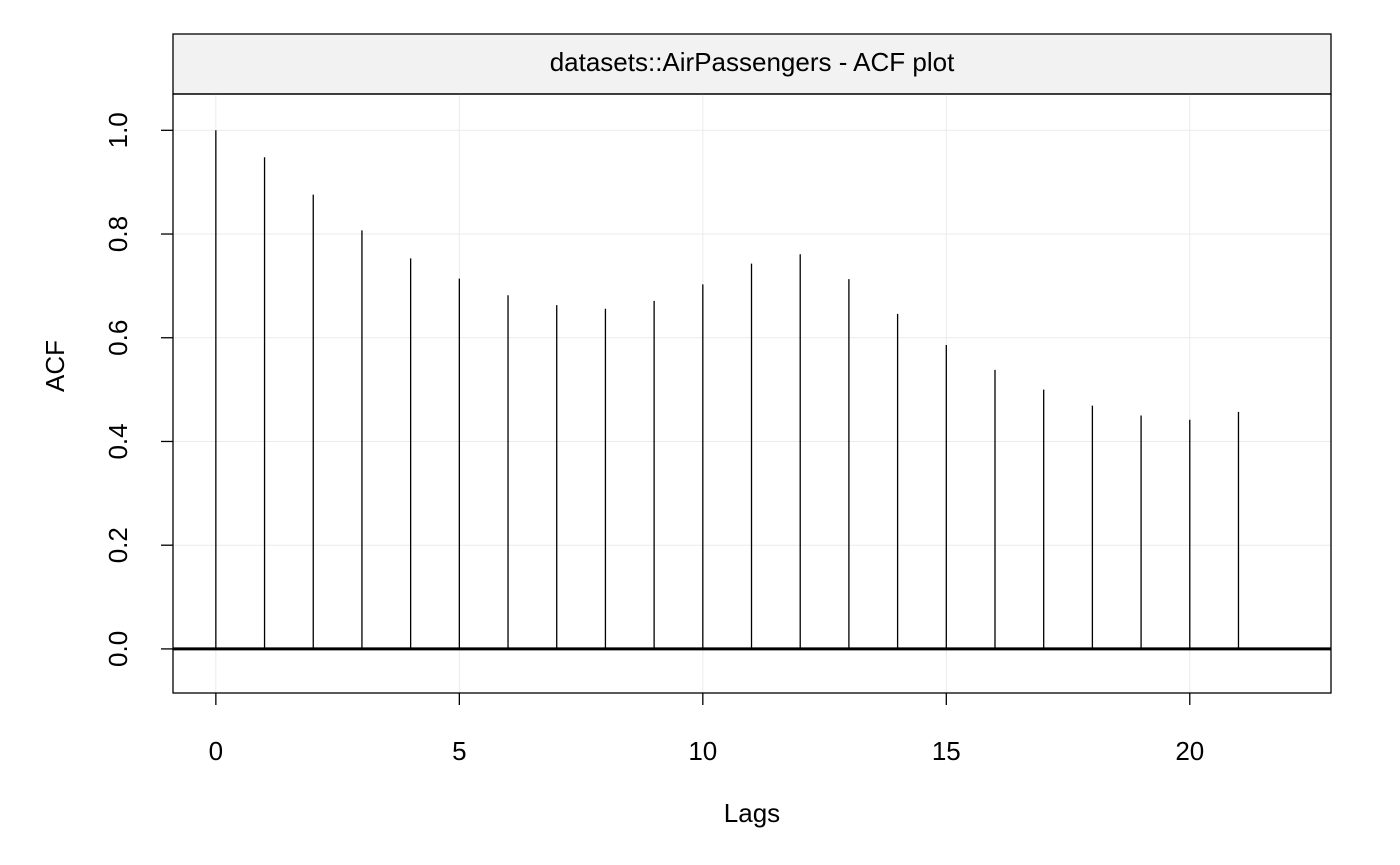 This screenshot has height=865, width=1400. I want to click on x-tick-label: 20, so click(1189, 751).